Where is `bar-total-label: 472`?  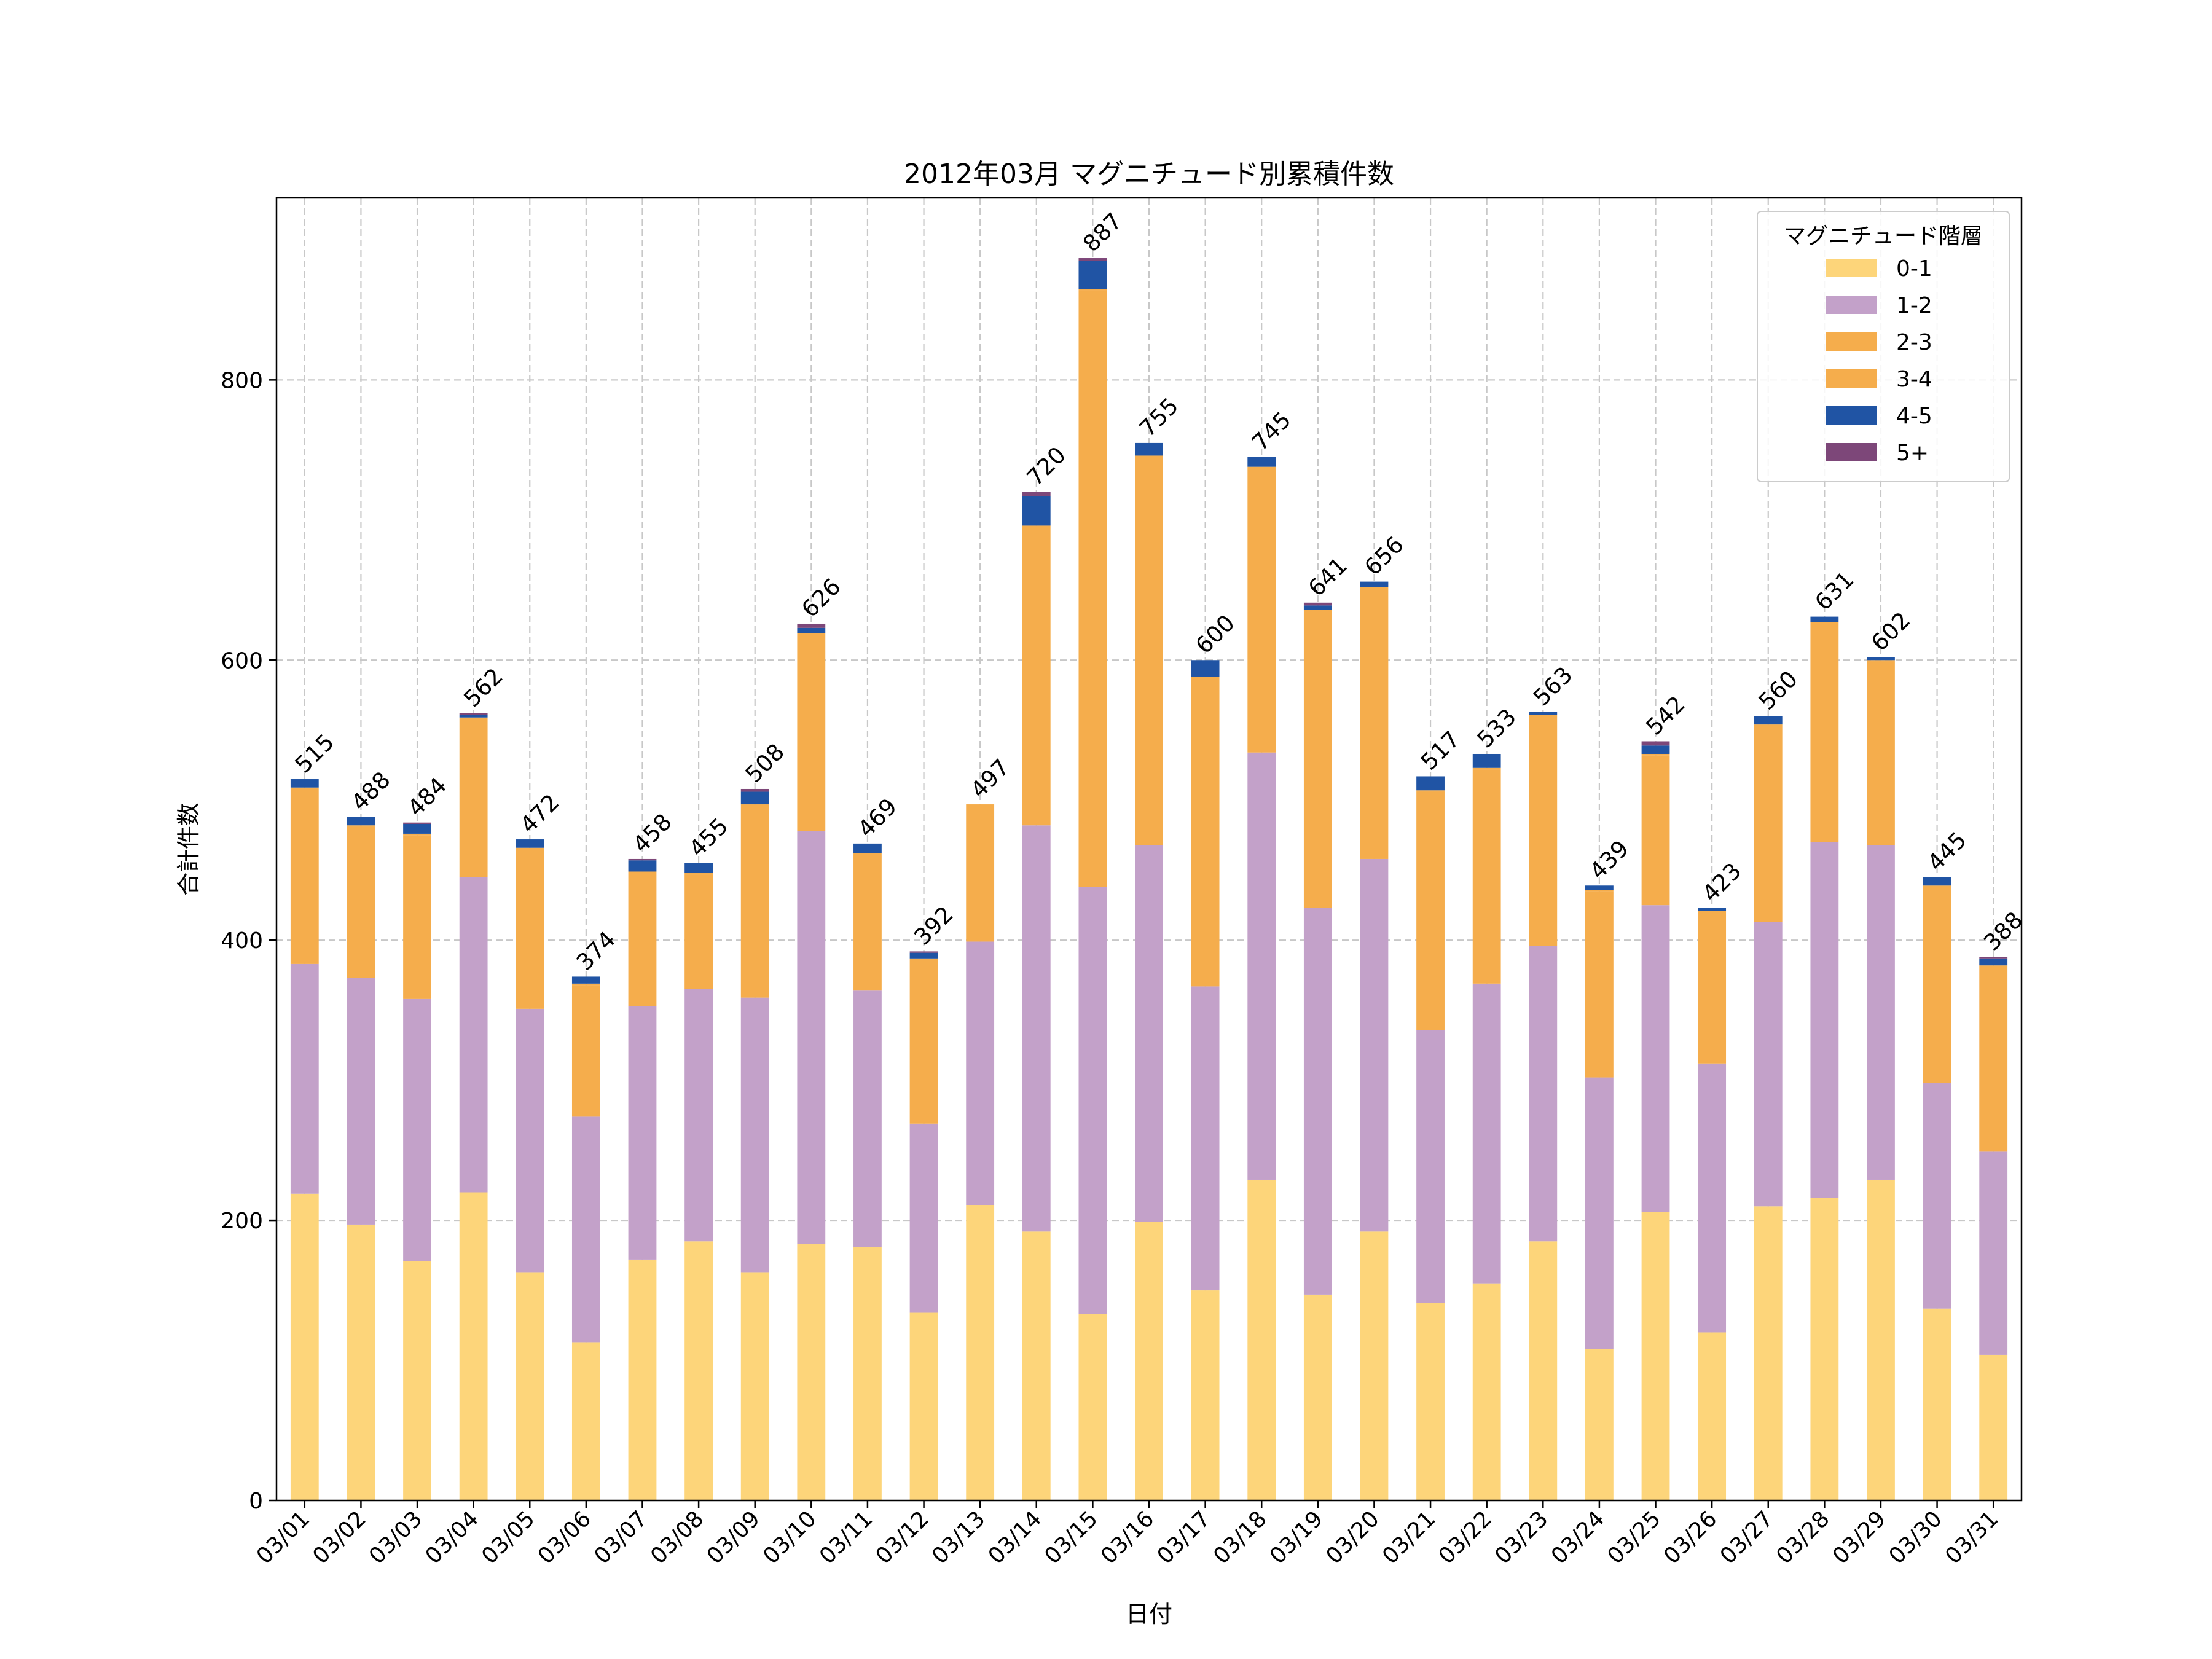 bar-total-label: 472 is located at coordinates (539, 813).